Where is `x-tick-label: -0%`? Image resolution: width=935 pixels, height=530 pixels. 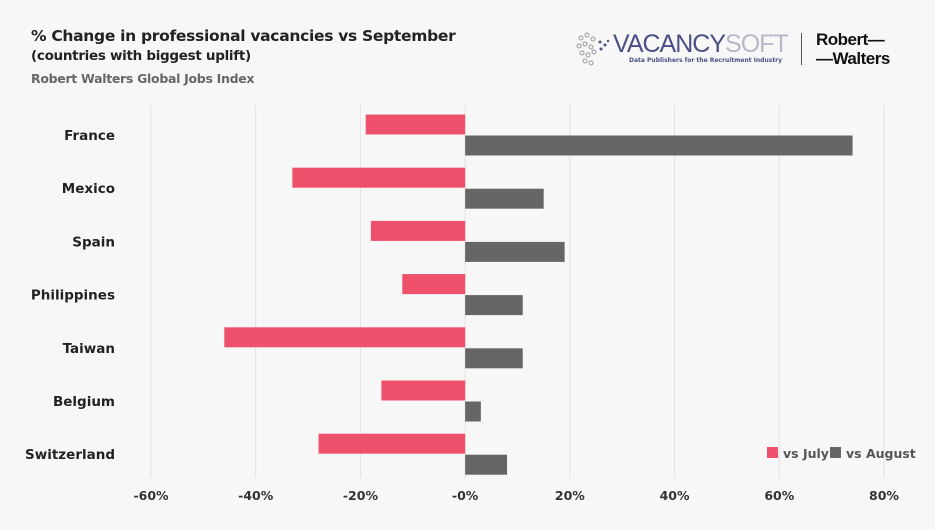 x-tick-label: -0% is located at coordinates (465, 495).